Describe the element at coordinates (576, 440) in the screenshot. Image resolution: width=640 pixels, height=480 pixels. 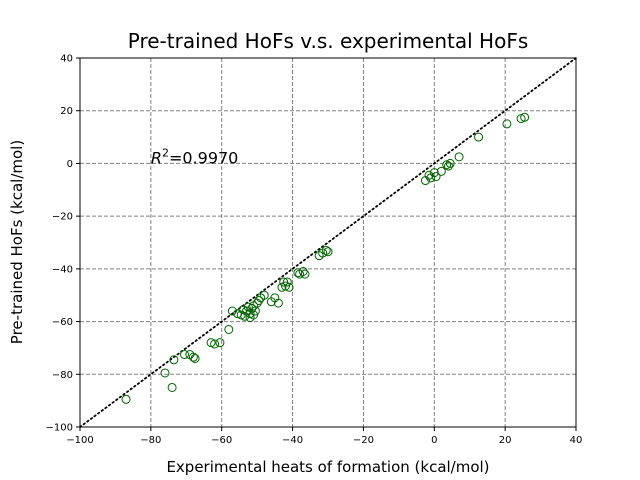
I see `x-tick-label: 40` at that location.